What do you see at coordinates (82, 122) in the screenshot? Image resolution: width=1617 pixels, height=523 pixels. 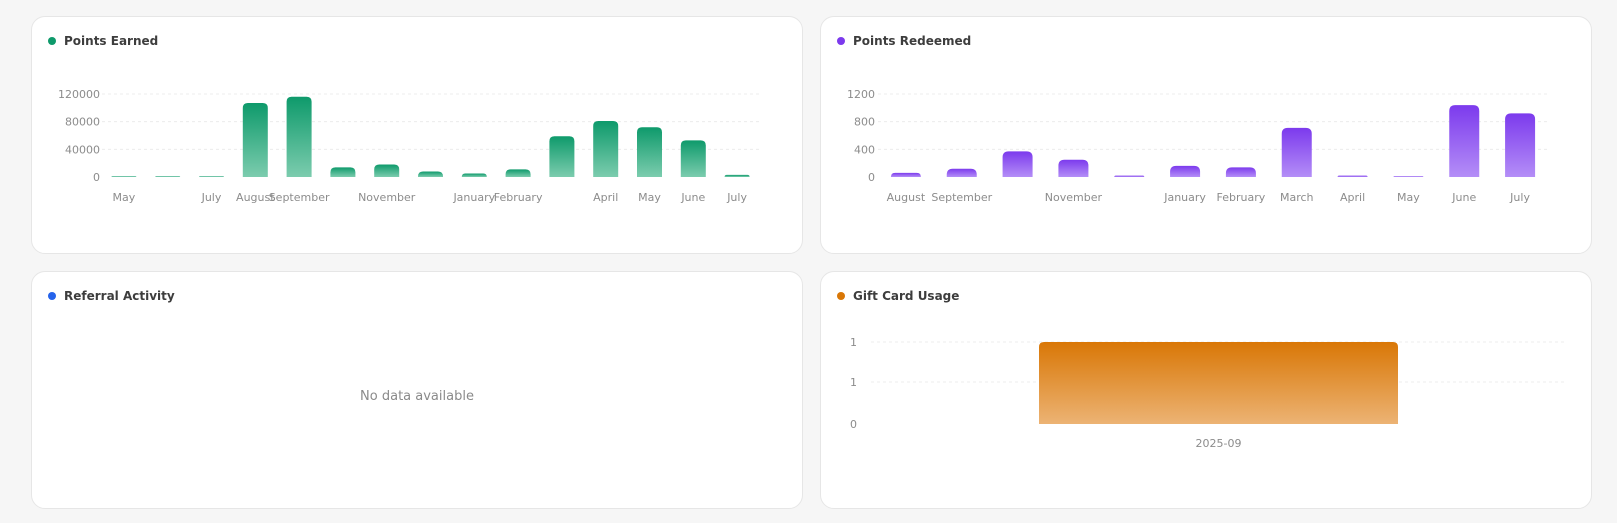 I see `y-tick-label: 80000` at bounding box center [82, 122].